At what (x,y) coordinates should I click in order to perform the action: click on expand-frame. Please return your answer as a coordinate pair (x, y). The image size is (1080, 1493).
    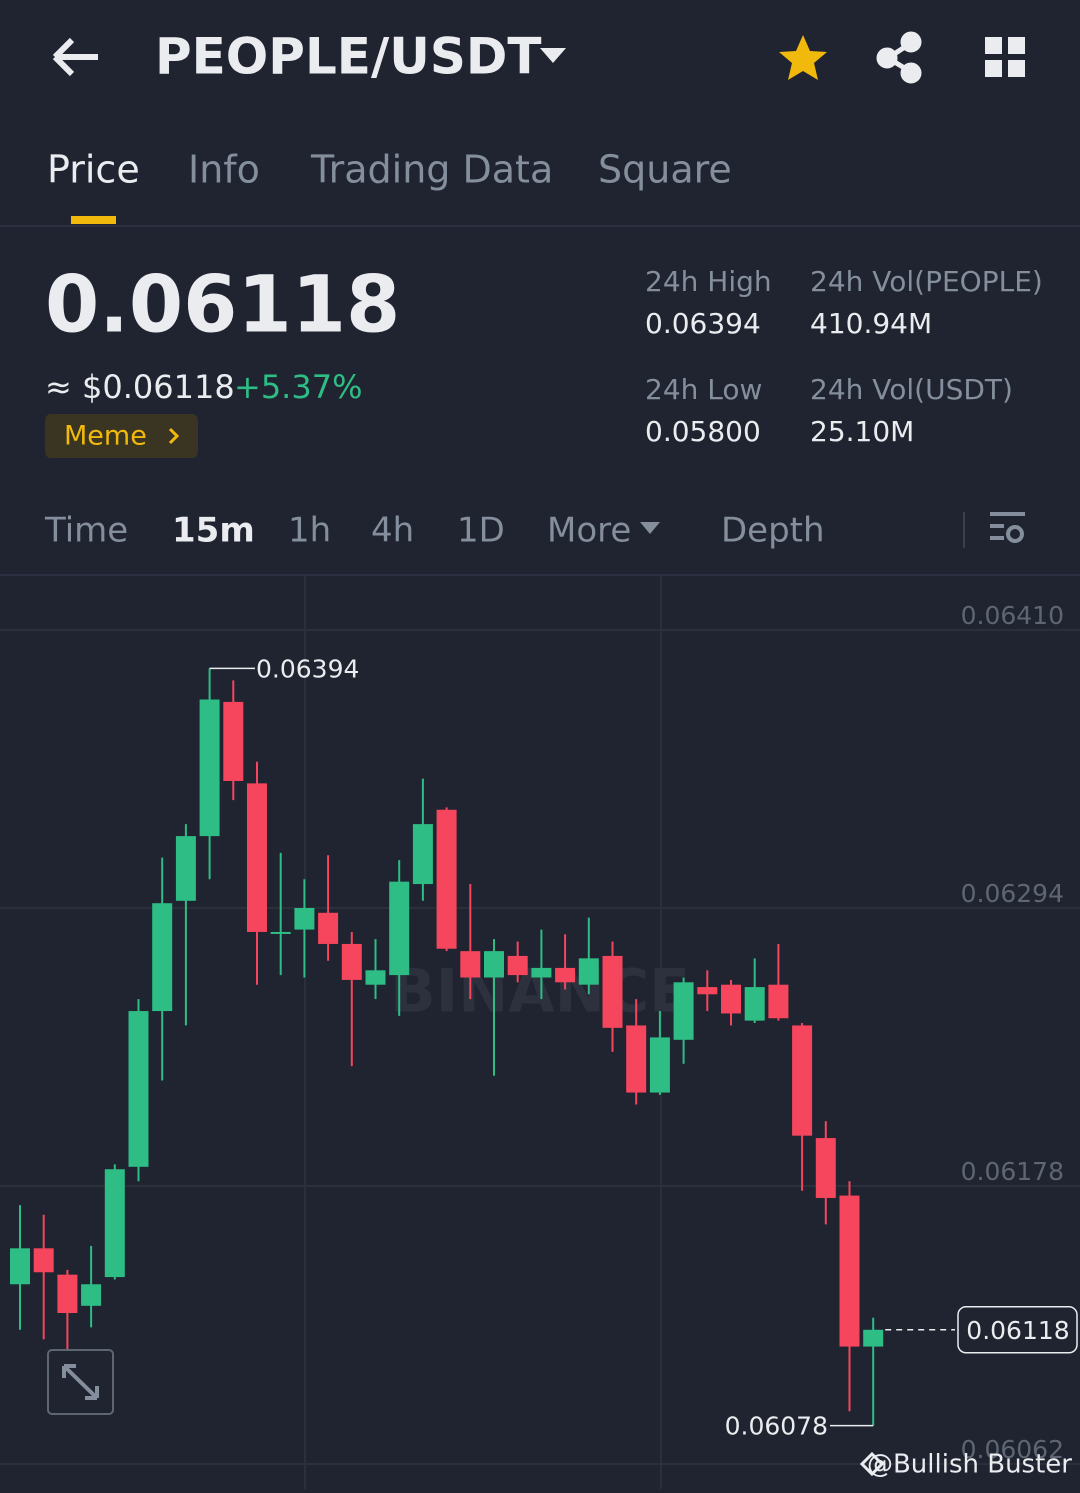
    Looking at the image, I should click on (80, 1382).